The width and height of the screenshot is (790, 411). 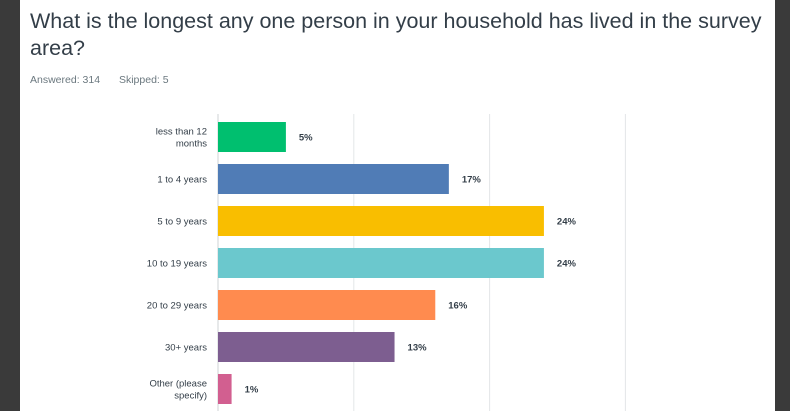 I want to click on skipped-count: Skipped: 5, so click(x=143, y=80).